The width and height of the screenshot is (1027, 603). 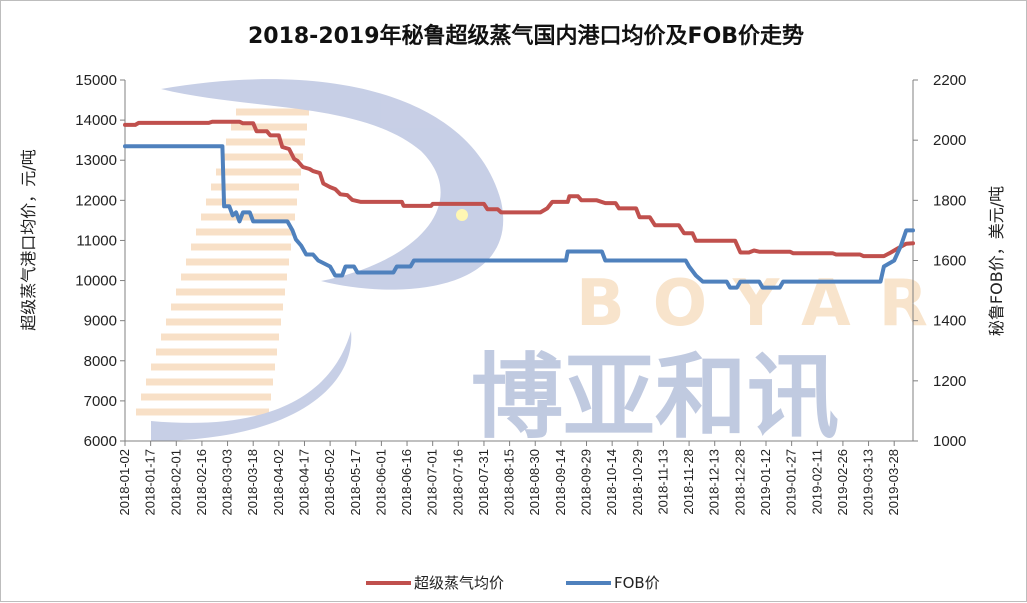 What do you see at coordinates (949, 261) in the screenshot?
I see `right-tick-label: 1600` at bounding box center [949, 261].